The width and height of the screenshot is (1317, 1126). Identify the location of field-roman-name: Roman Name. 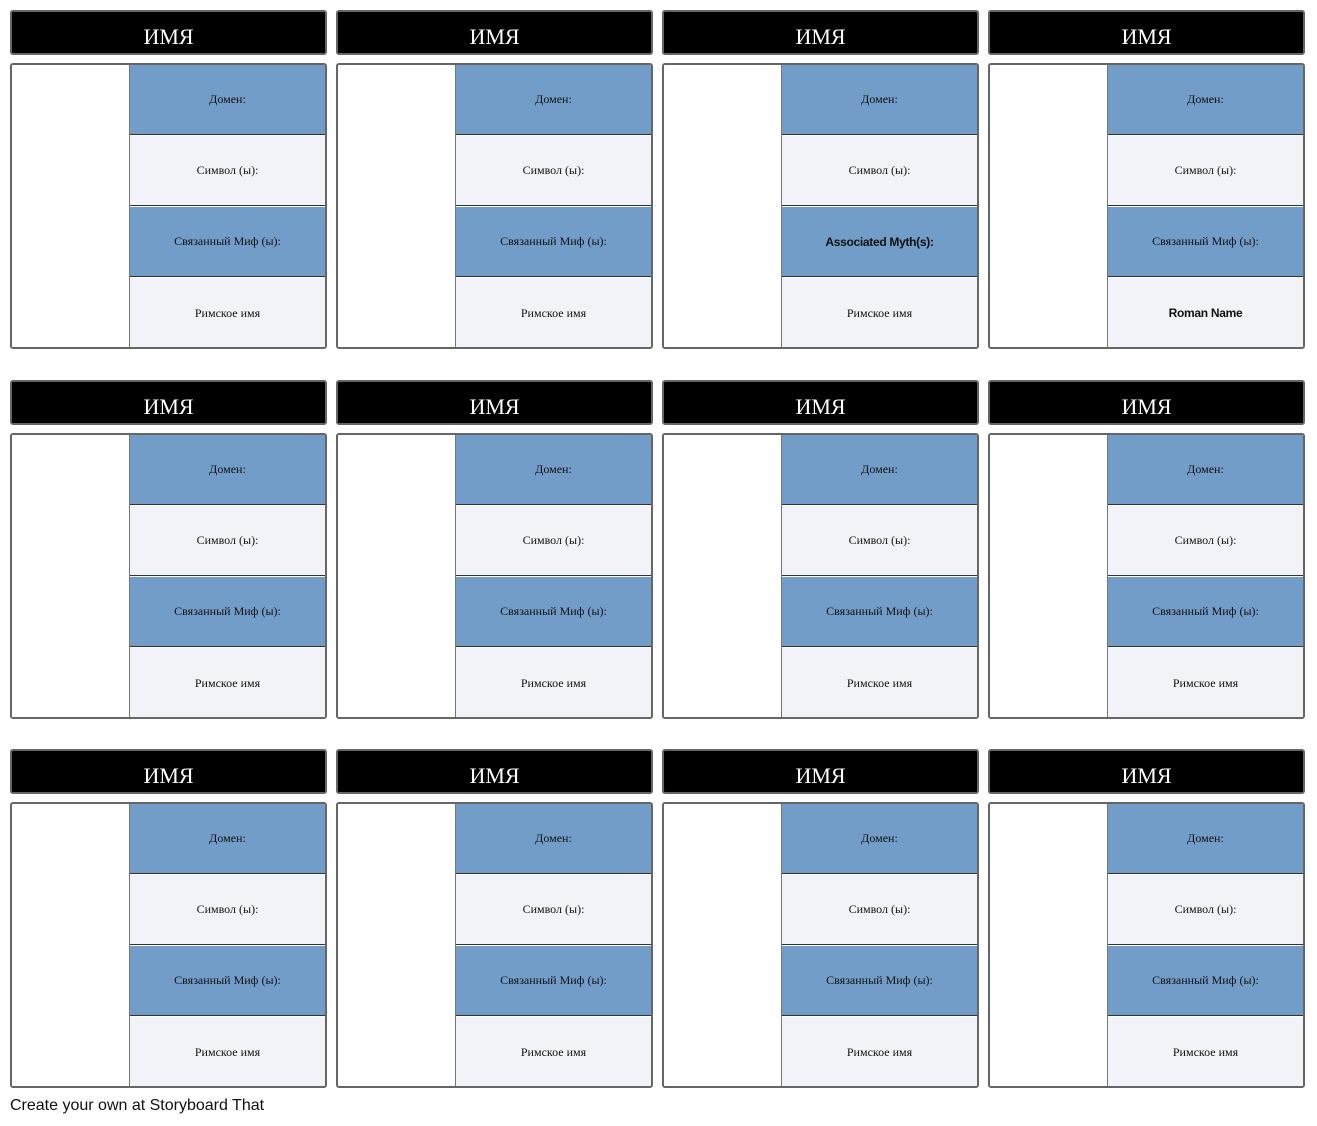
(1205, 312).